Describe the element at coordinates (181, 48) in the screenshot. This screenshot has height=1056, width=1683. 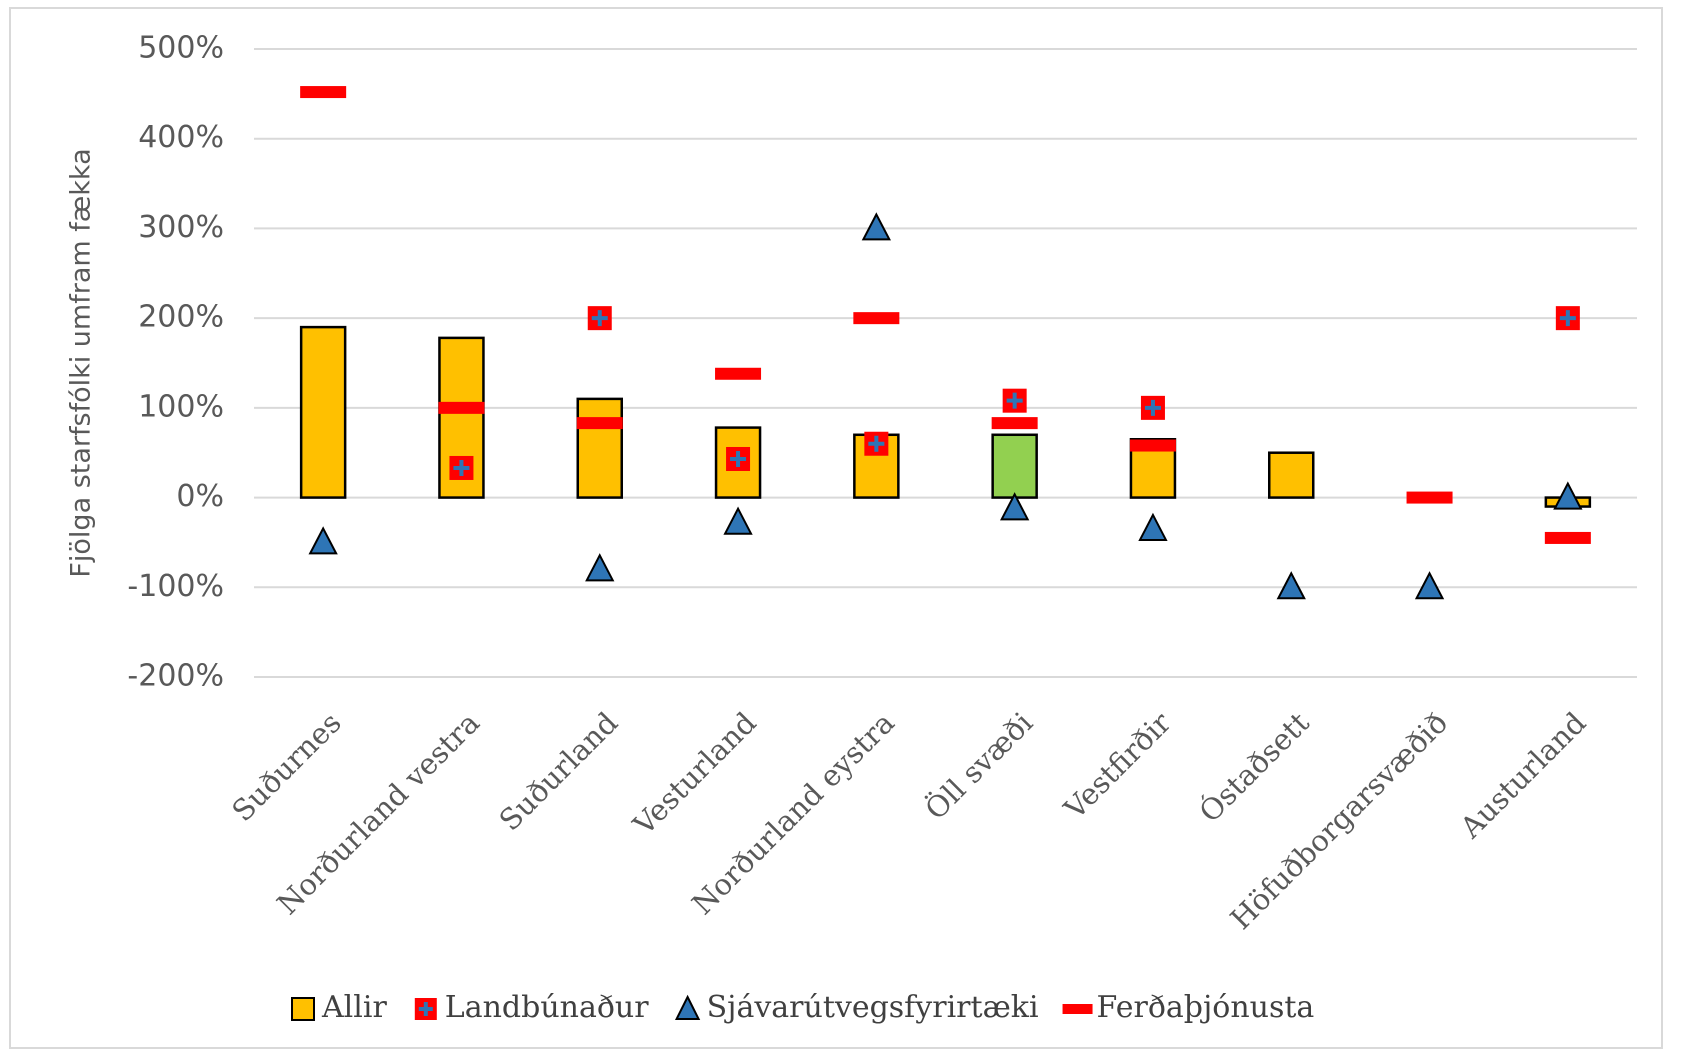
I see `y-tick-label: 500%` at that location.